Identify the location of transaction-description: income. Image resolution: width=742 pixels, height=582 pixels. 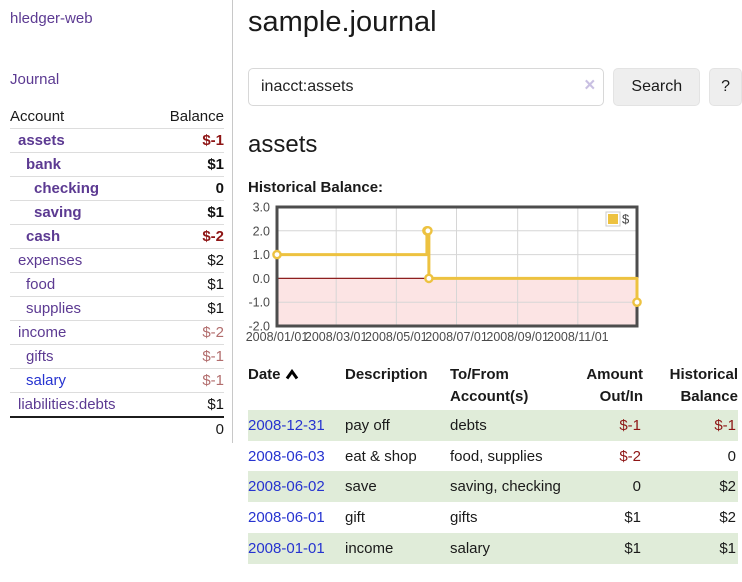
(369, 548).